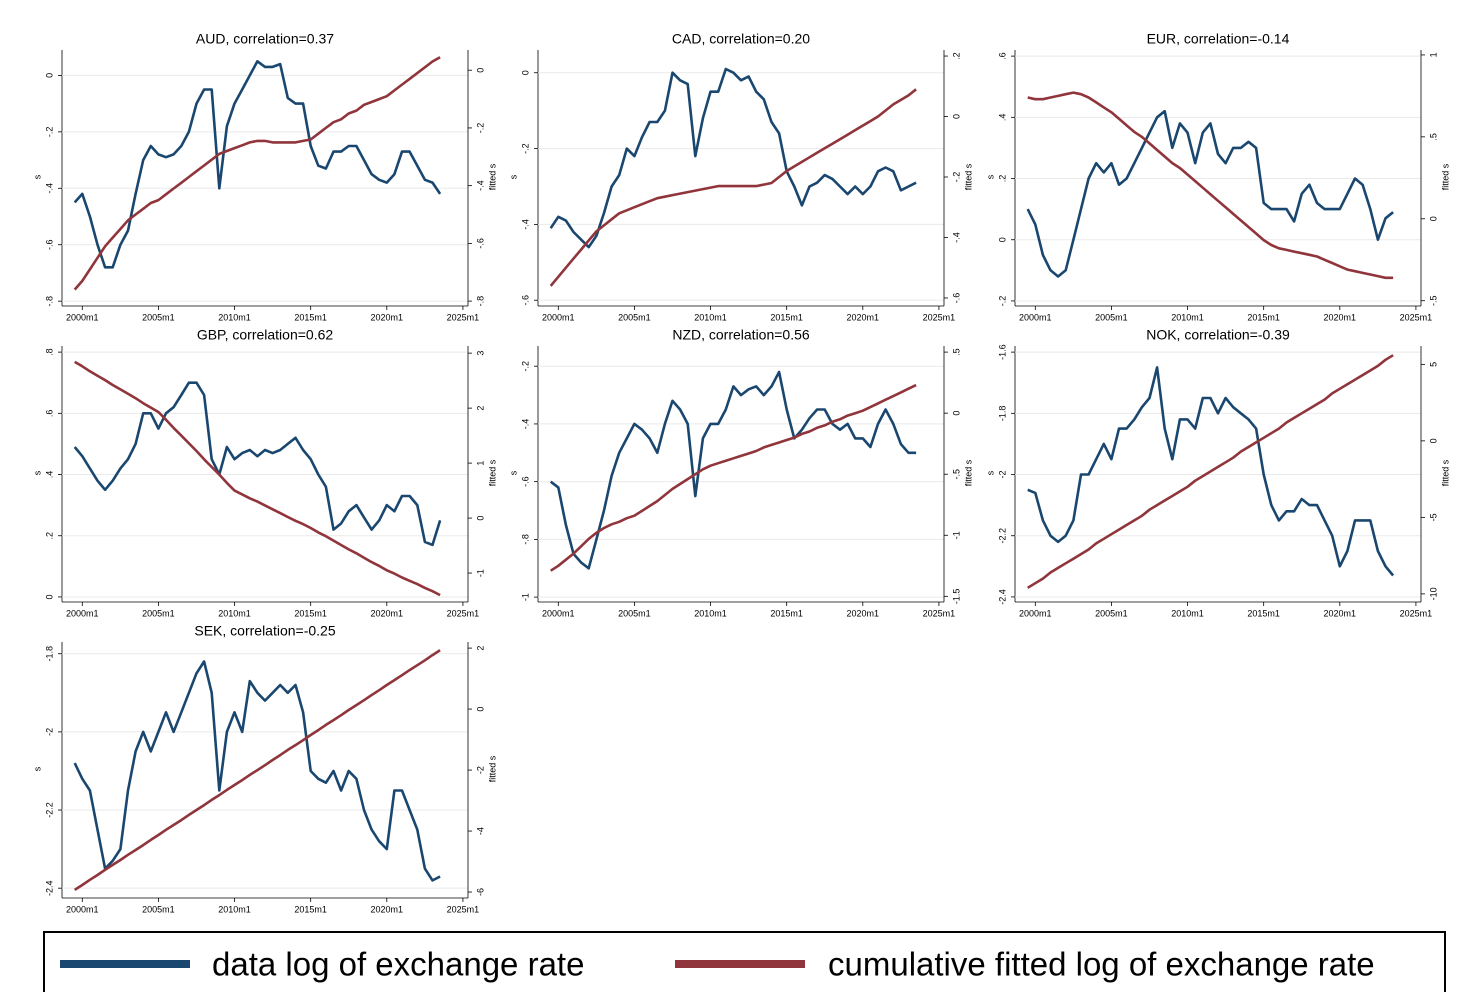 This screenshot has width=1464, height=997. Describe the element at coordinates (1002, 179) in the screenshot. I see `y-tick-label: .2` at that location.